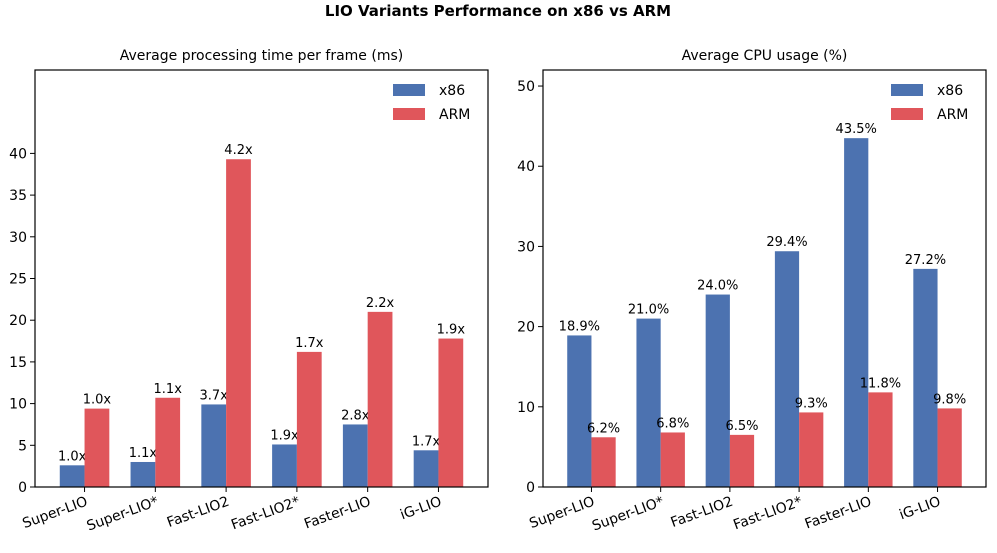  I want to click on chart-title: Average processing time per frame (ms), so click(261, 56).